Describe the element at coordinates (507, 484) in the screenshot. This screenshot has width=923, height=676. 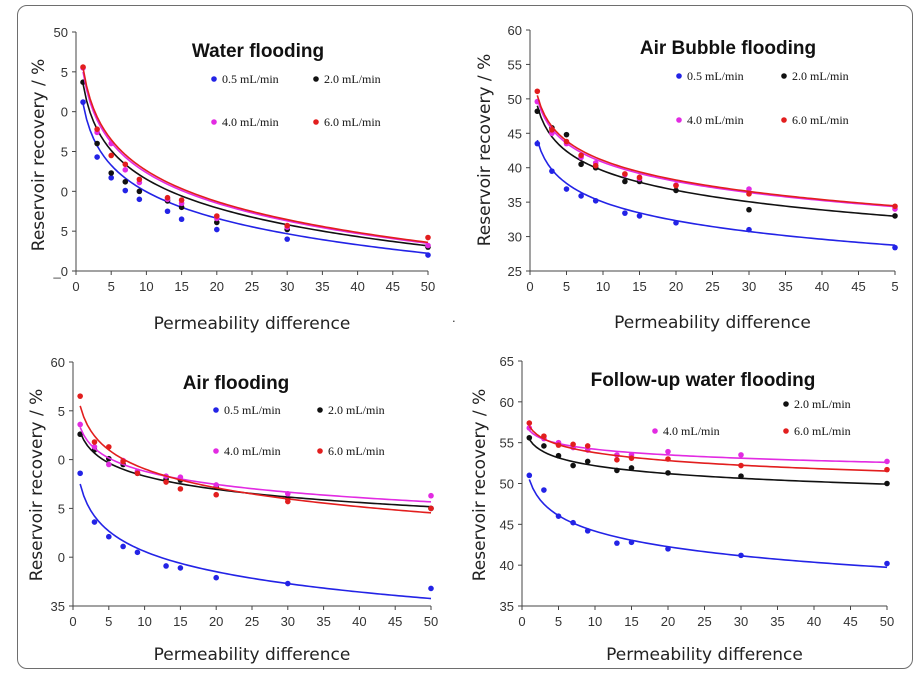
I see `y-tick-label: 50` at that location.